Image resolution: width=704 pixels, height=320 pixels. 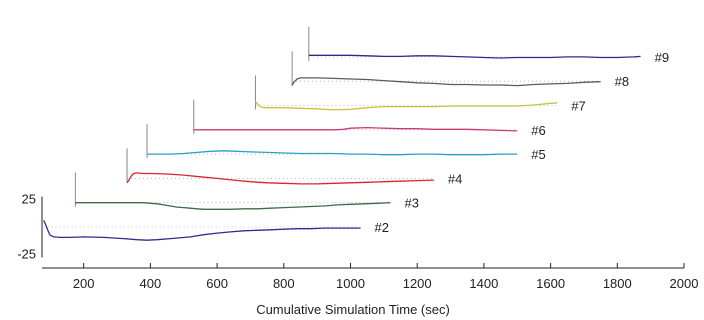 What do you see at coordinates (369, 118) in the screenshot?
I see `series-6: #6` at bounding box center [369, 118].